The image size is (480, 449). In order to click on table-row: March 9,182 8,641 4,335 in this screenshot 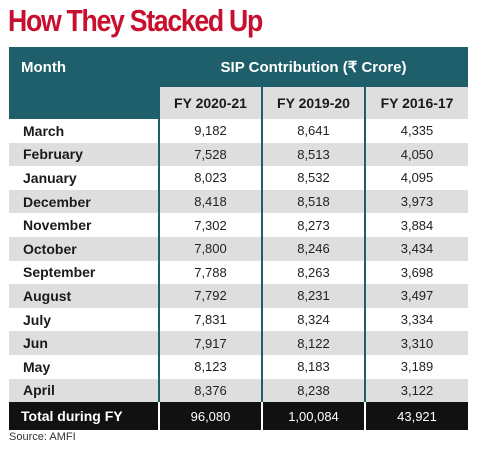, I will do `click(239, 131)`.